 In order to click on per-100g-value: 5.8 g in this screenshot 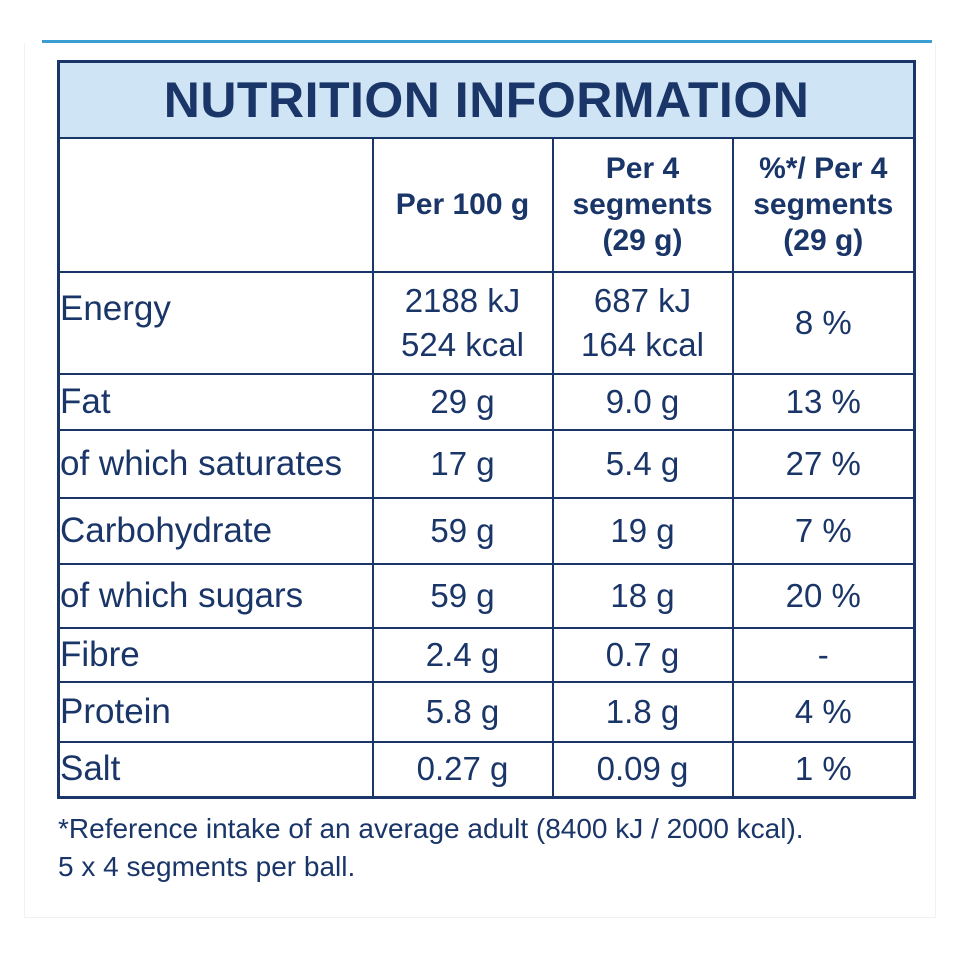, I will do `click(462, 711)`.